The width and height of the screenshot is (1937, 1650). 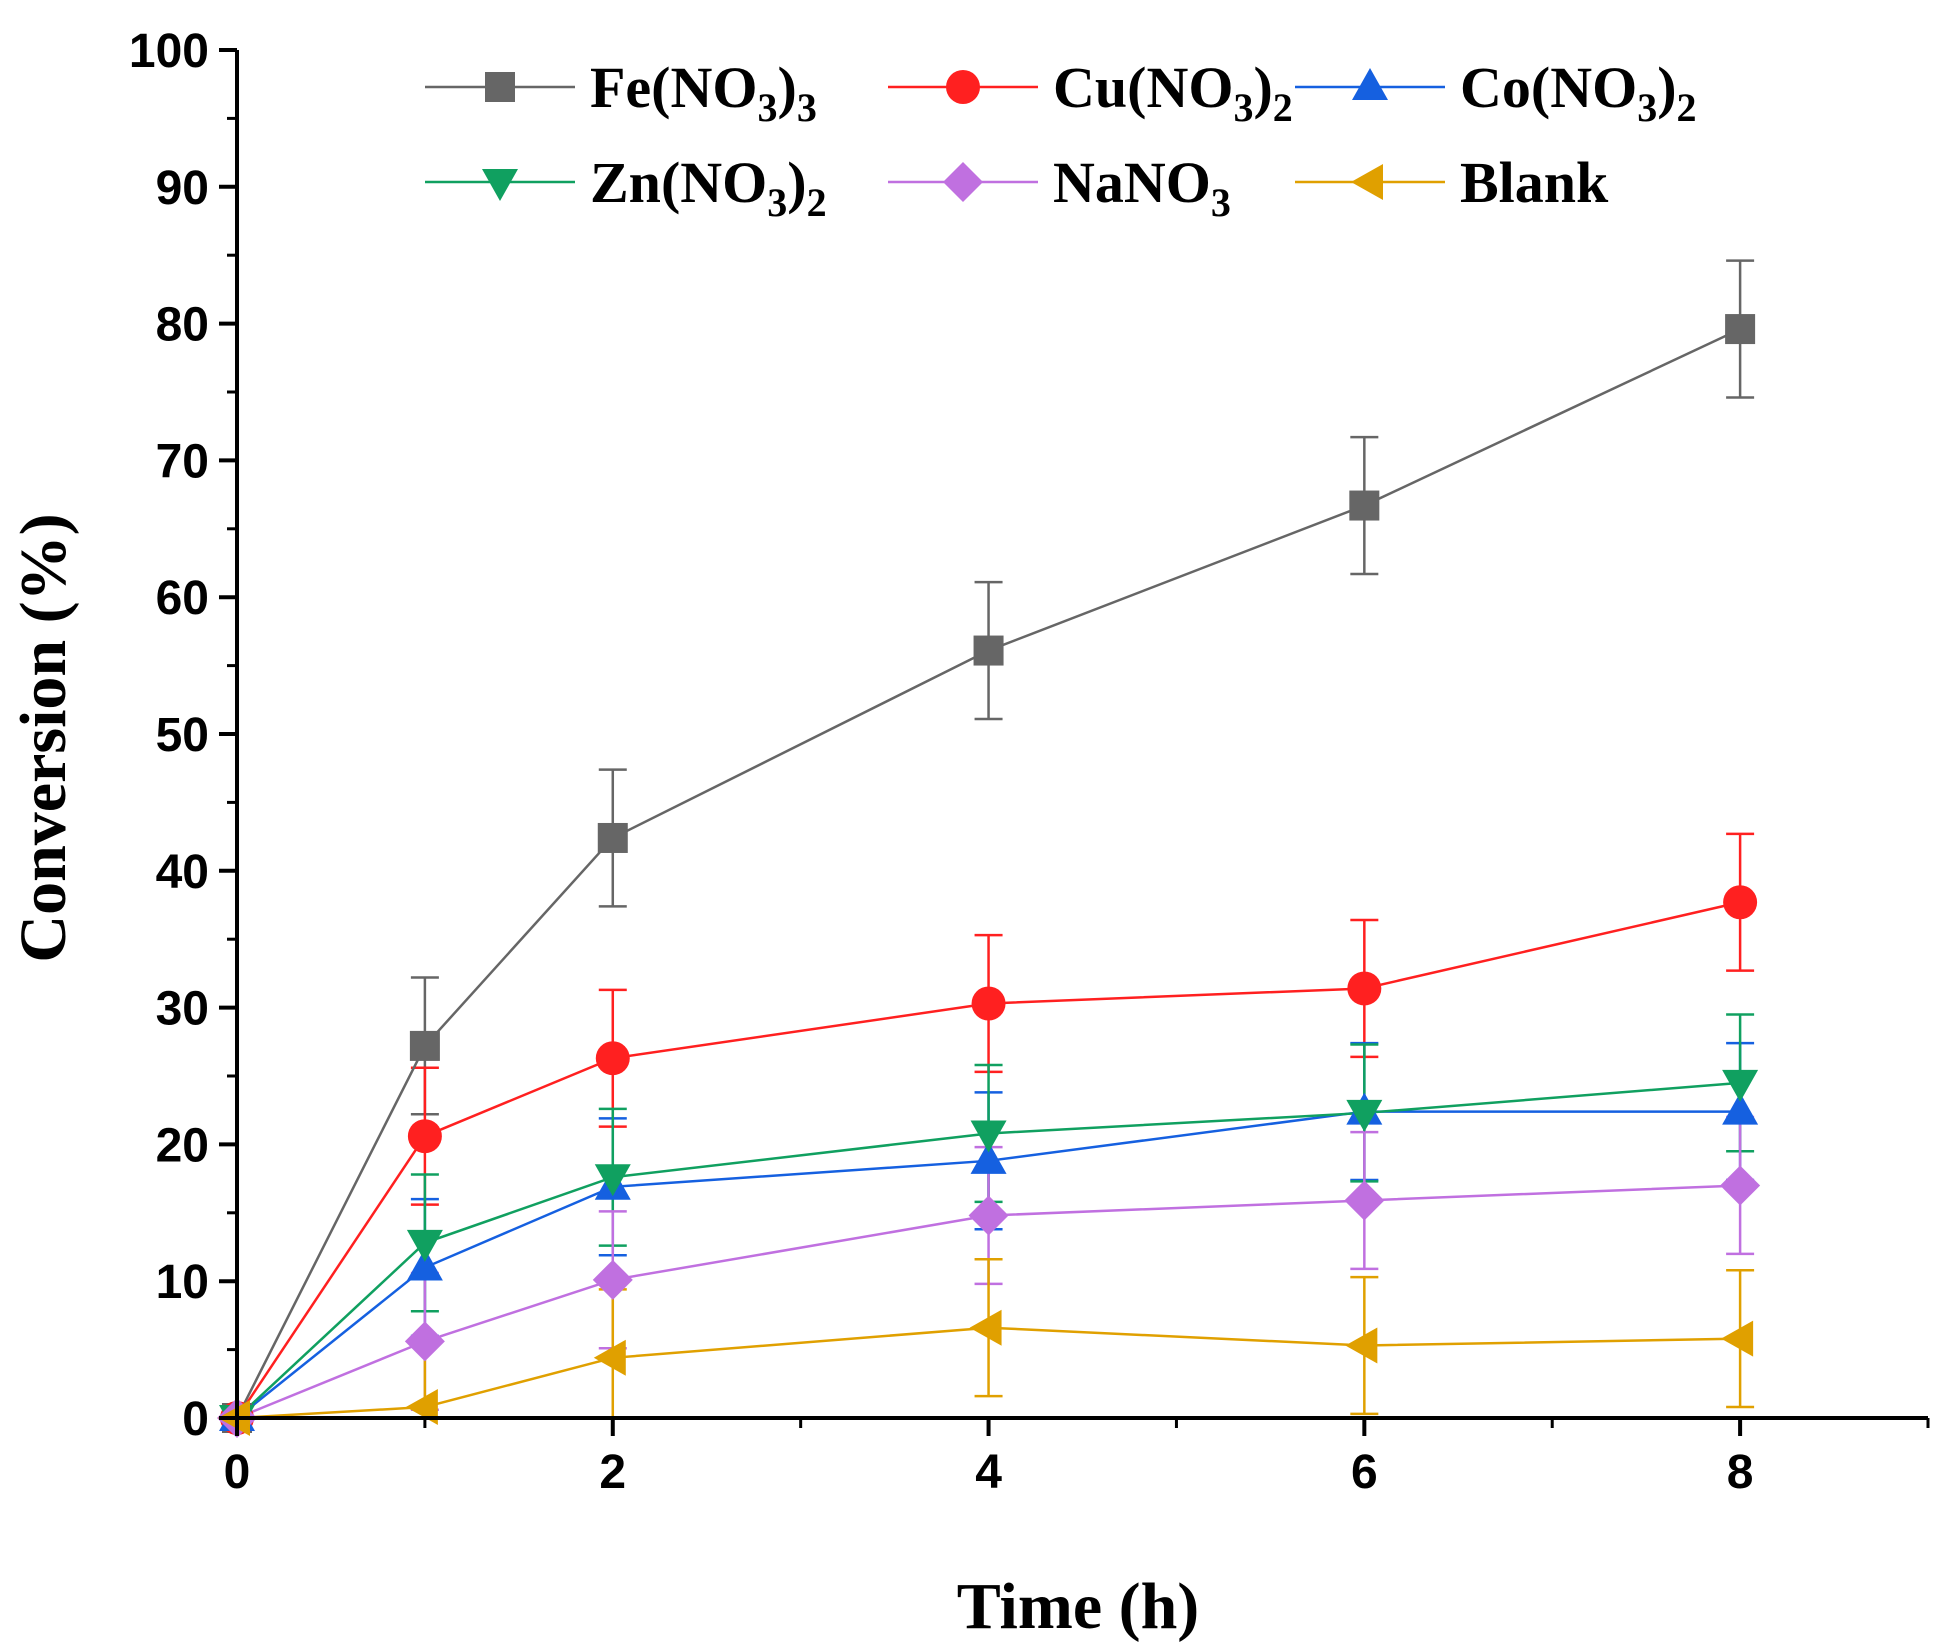 What do you see at coordinates (678, 182) in the screenshot?
I see `legend-label-part: Zn(NO` at bounding box center [678, 182].